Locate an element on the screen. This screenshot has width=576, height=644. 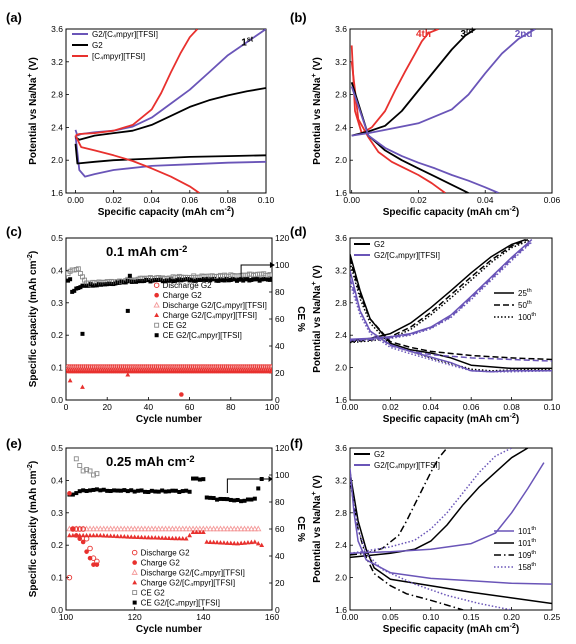
x-tick-label: 0 is located at coordinates (66, 407).